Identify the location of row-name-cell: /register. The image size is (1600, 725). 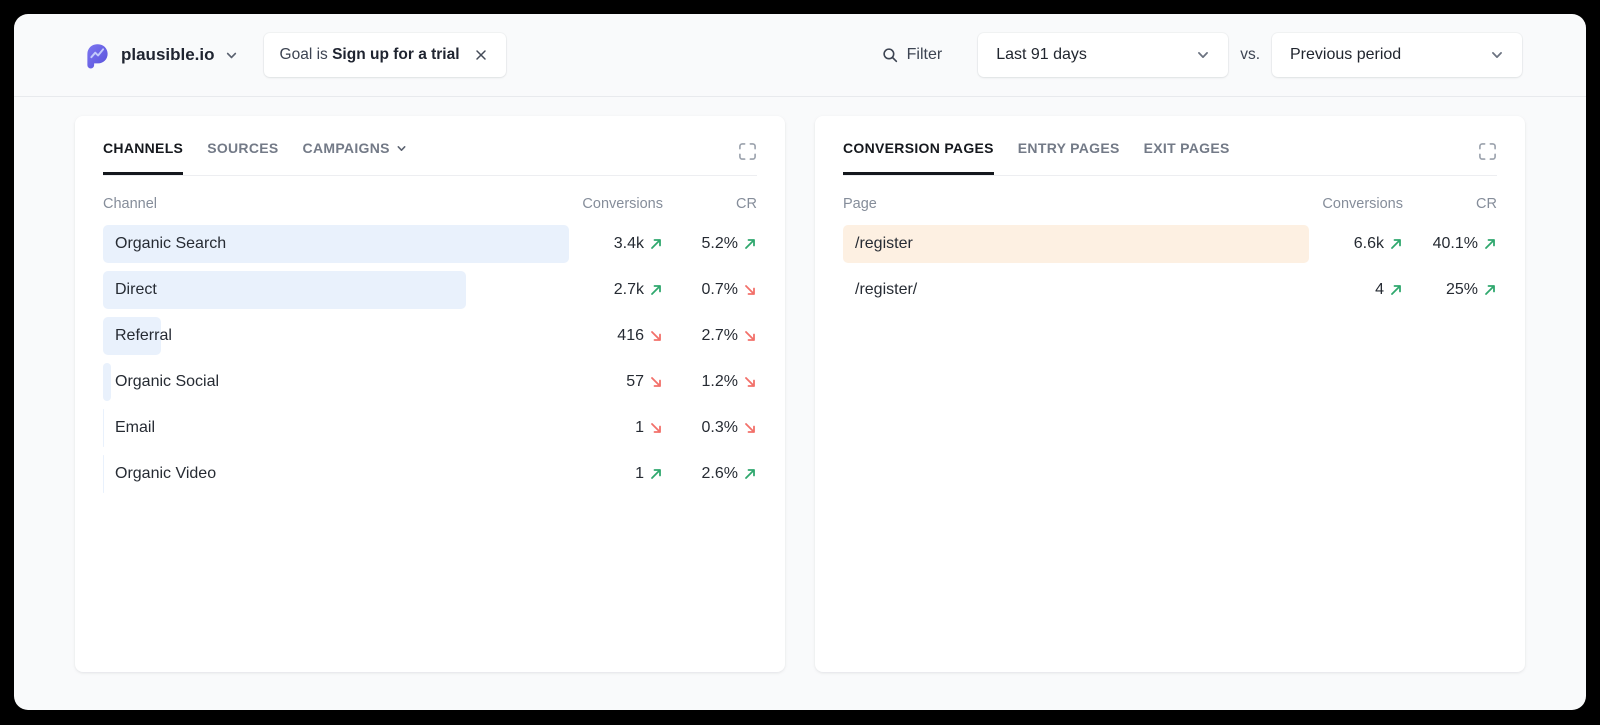
(1076, 244).